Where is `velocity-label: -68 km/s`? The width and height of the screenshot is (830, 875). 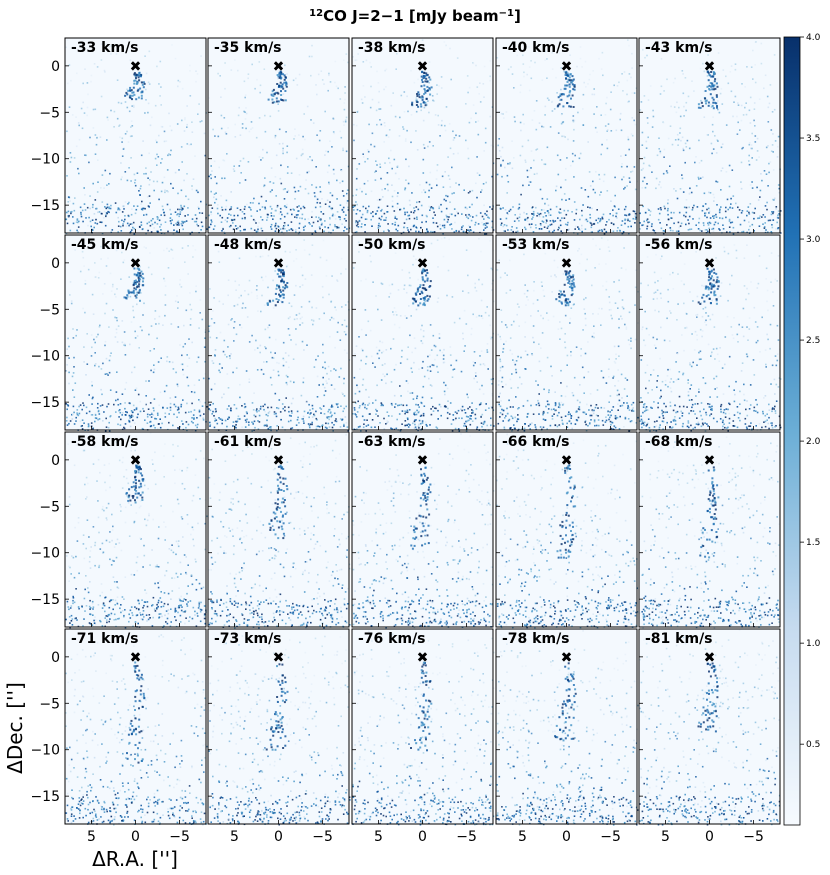
velocity-label: -68 km/s is located at coordinates (679, 442).